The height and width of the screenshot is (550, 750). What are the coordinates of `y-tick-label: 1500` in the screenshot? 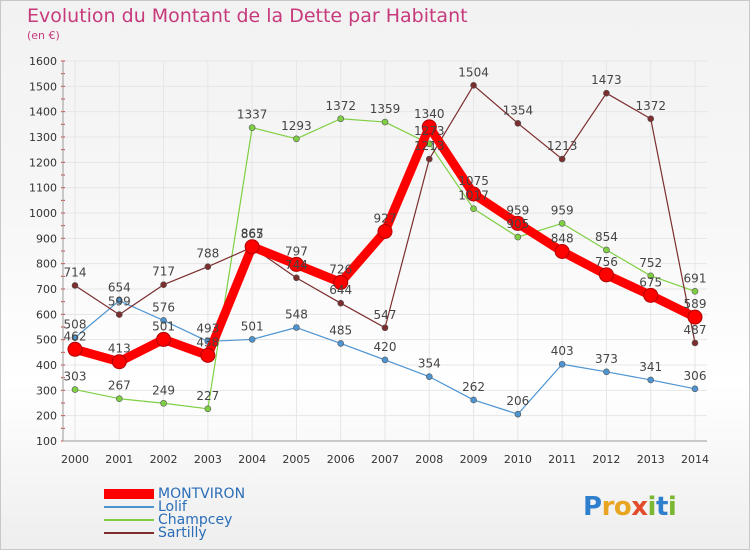 It's located at (43, 86).